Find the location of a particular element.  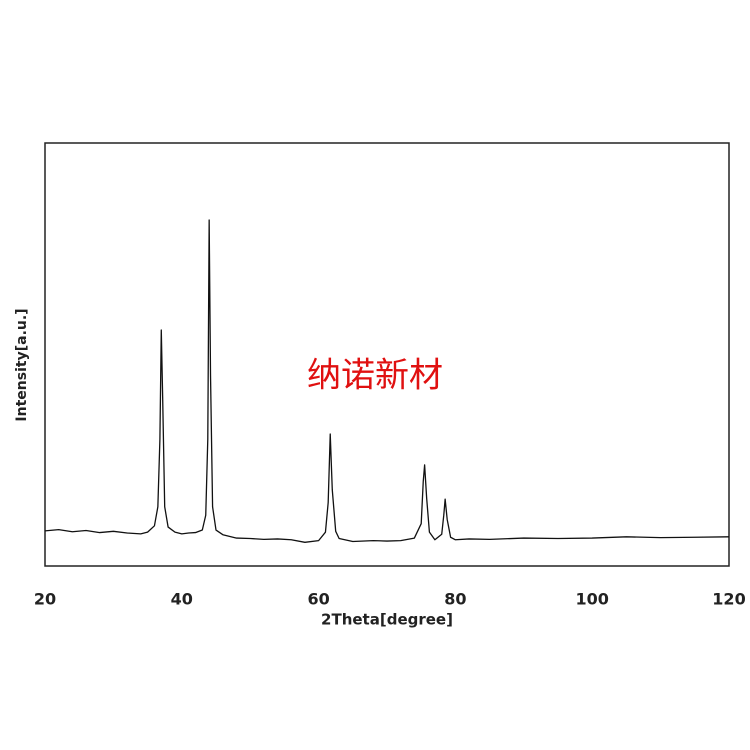

x-tick-label: 60 is located at coordinates (318, 599).